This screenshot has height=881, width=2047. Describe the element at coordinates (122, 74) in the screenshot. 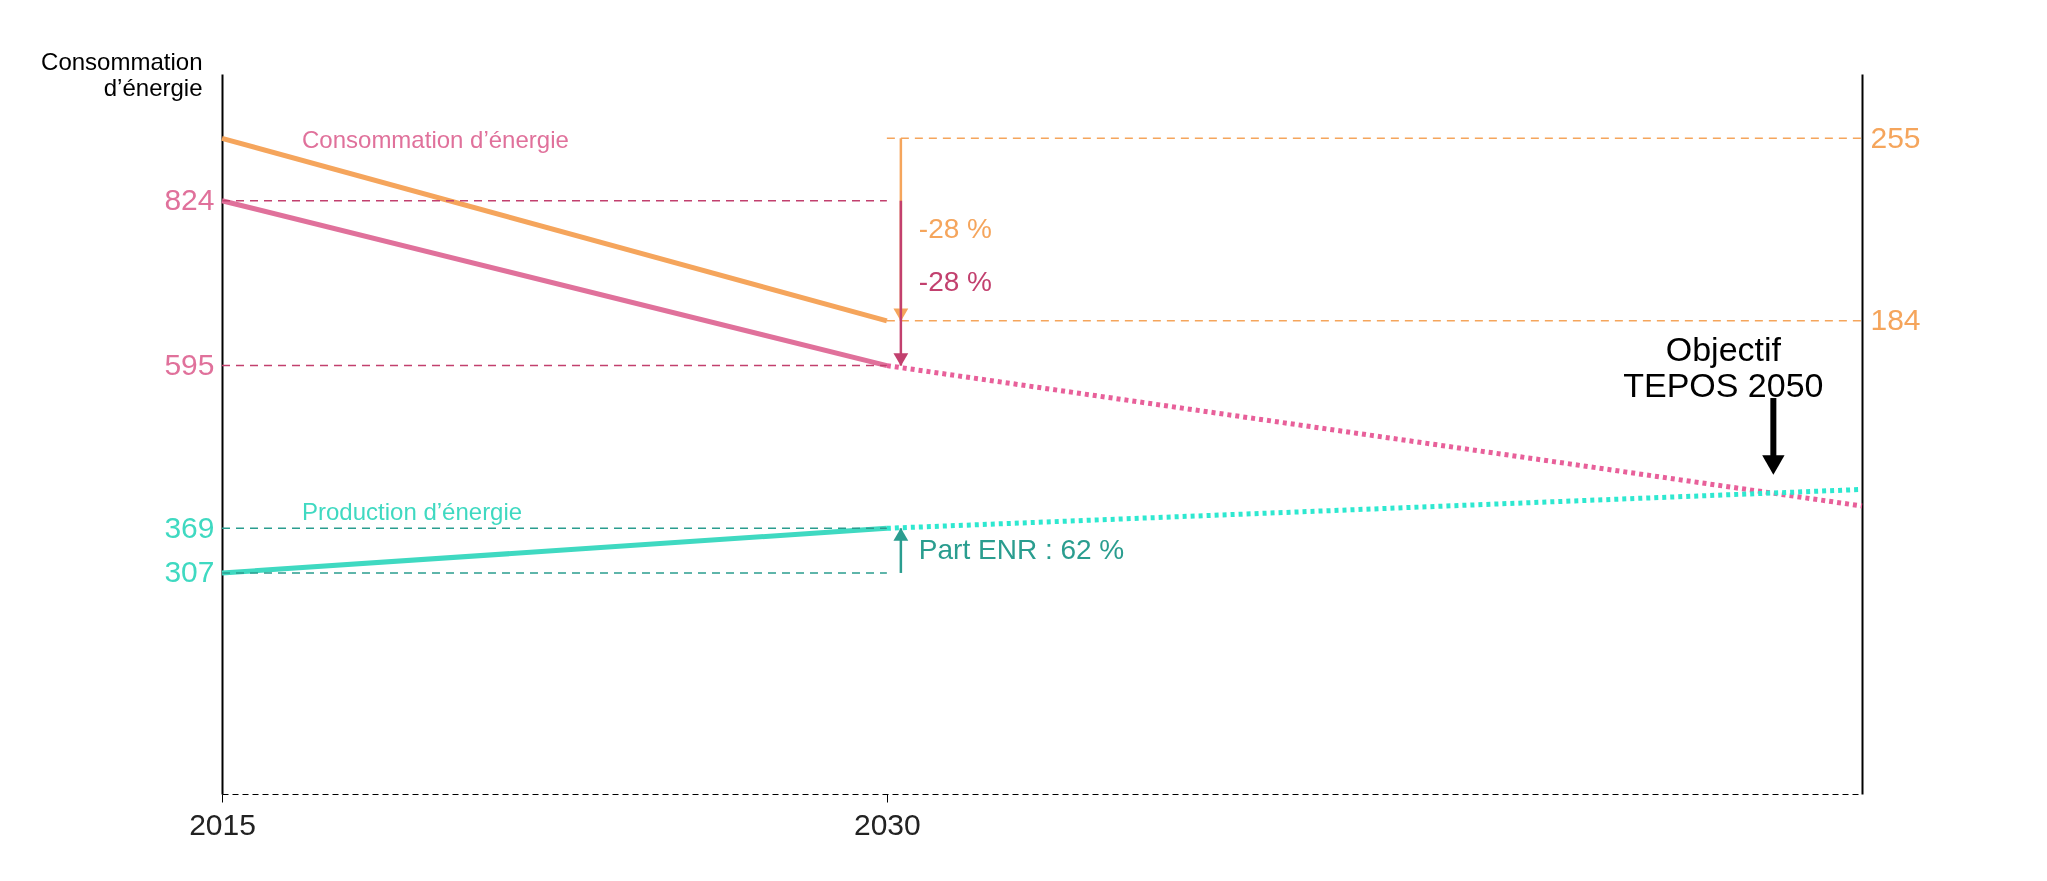

I see `y-axis-title: Consommation d’énergie` at that location.